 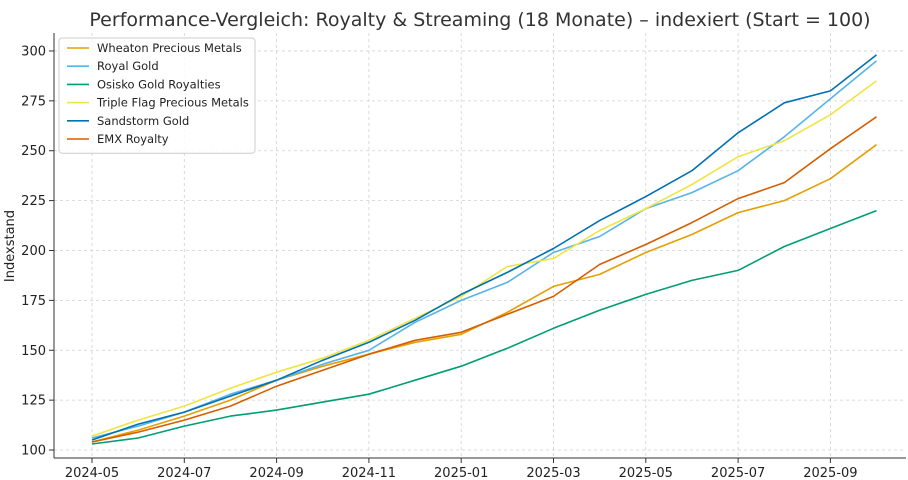 I want to click on legend-box, so click(x=157, y=95).